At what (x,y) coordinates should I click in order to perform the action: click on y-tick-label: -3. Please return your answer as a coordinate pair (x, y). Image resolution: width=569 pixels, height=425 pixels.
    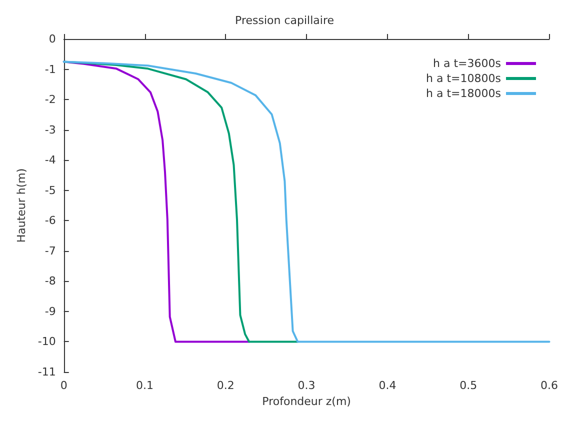
    Looking at the image, I should click on (50, 129).